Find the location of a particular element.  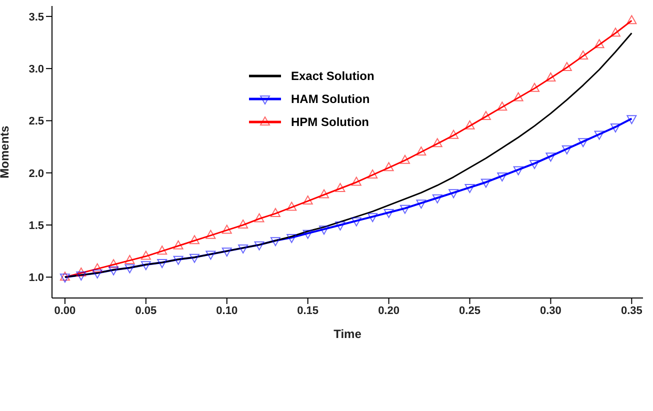

x-tick-label: 0.25 is located at coordinates (469, 310).